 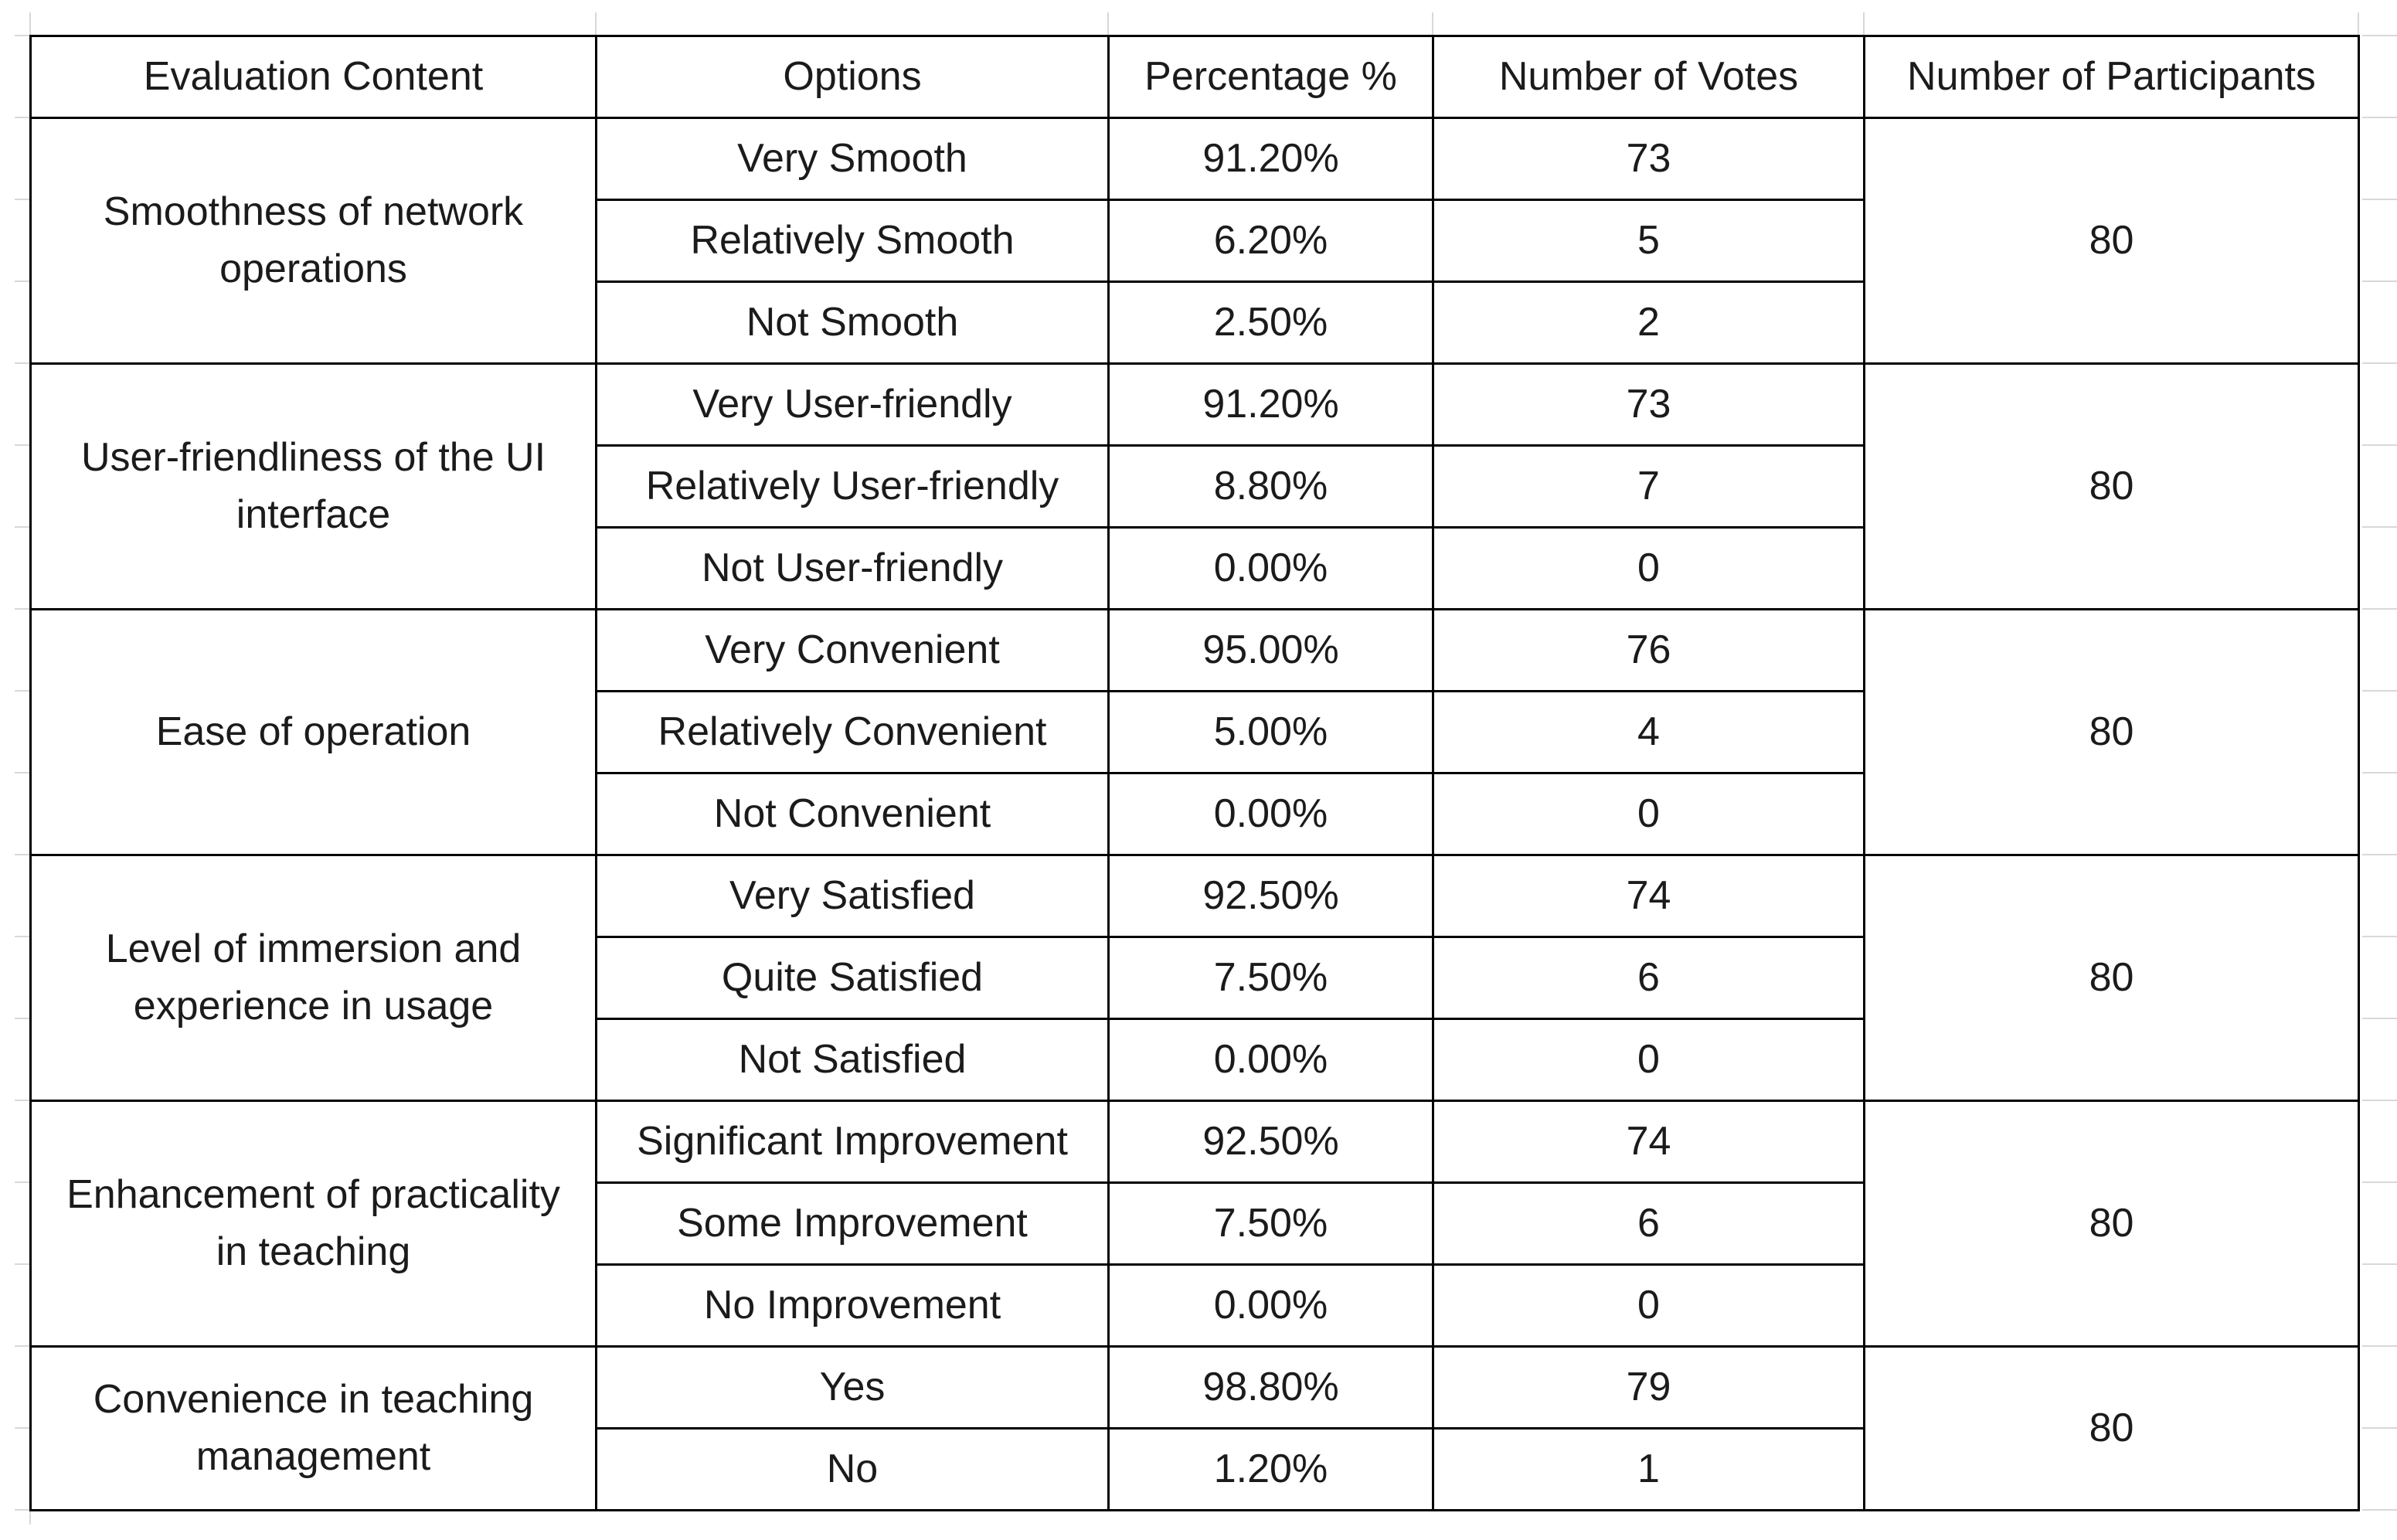 I want to click on option-cell: Quite Satisfied, so click(x=852, y=978).